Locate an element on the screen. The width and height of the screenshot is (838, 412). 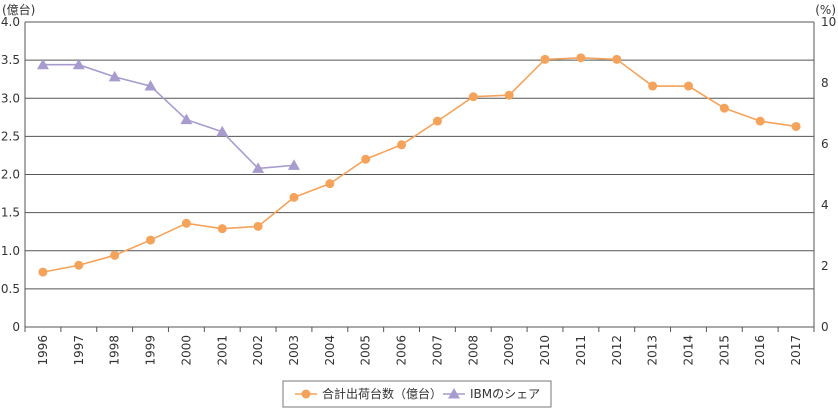
x-tick-label: 2013 is located at coordinates (653, 350).